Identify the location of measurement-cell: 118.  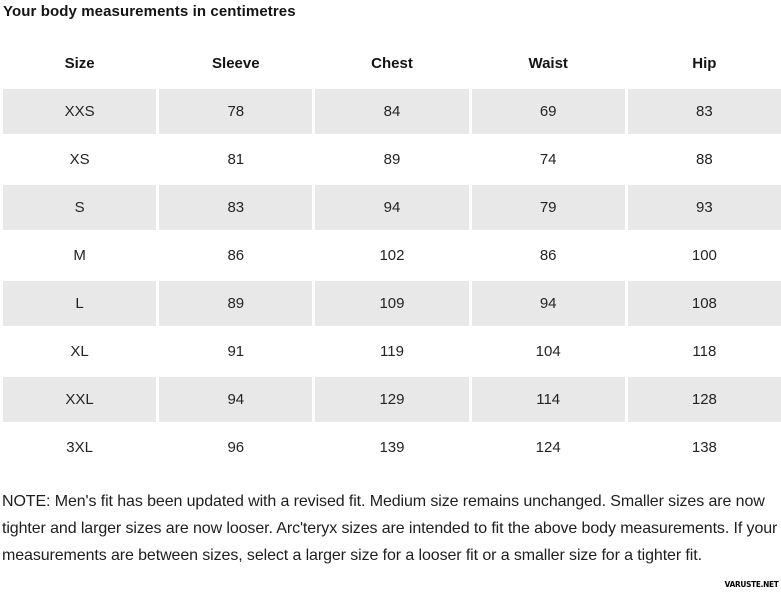
(704, 351).